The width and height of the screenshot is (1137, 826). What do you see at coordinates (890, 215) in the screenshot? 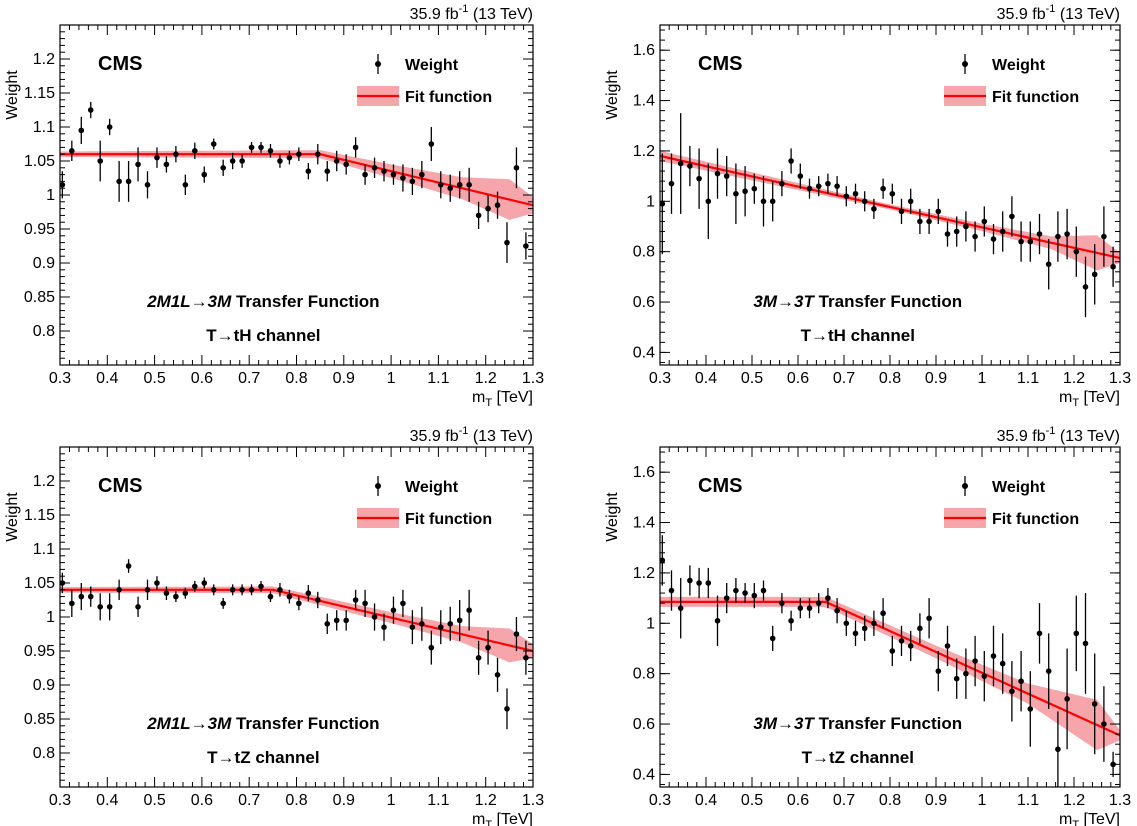
I see `plot-area` at bounding box center [890, 215].